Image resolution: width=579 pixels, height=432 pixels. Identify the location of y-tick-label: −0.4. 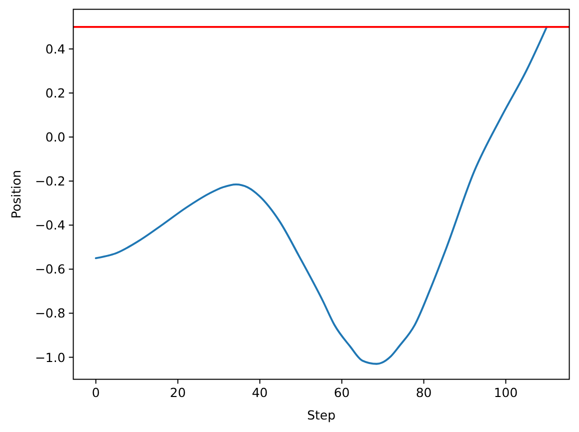
(50, 225).